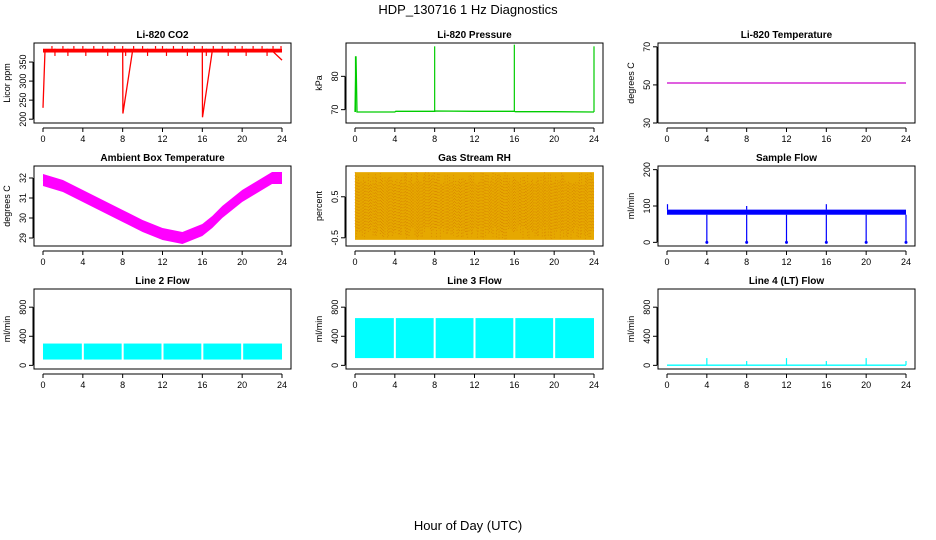 This screenshot has height=540, width=936. I want to click on panel-title: Li-820 Pressure, so click(474, 35).